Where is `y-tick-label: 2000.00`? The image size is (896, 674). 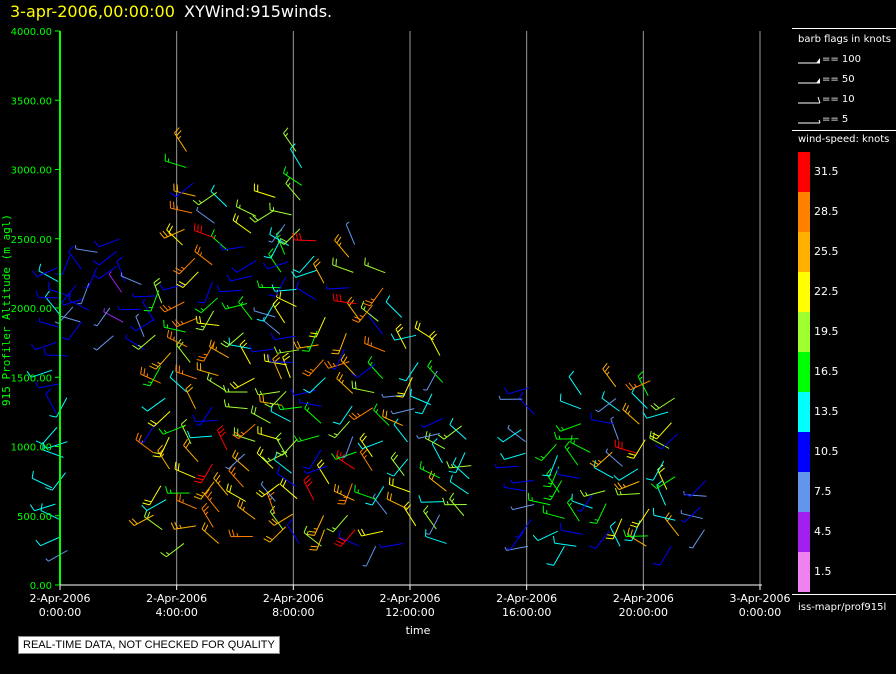 y-tick-label: 2000.00 is located at coordinates (31, 309).